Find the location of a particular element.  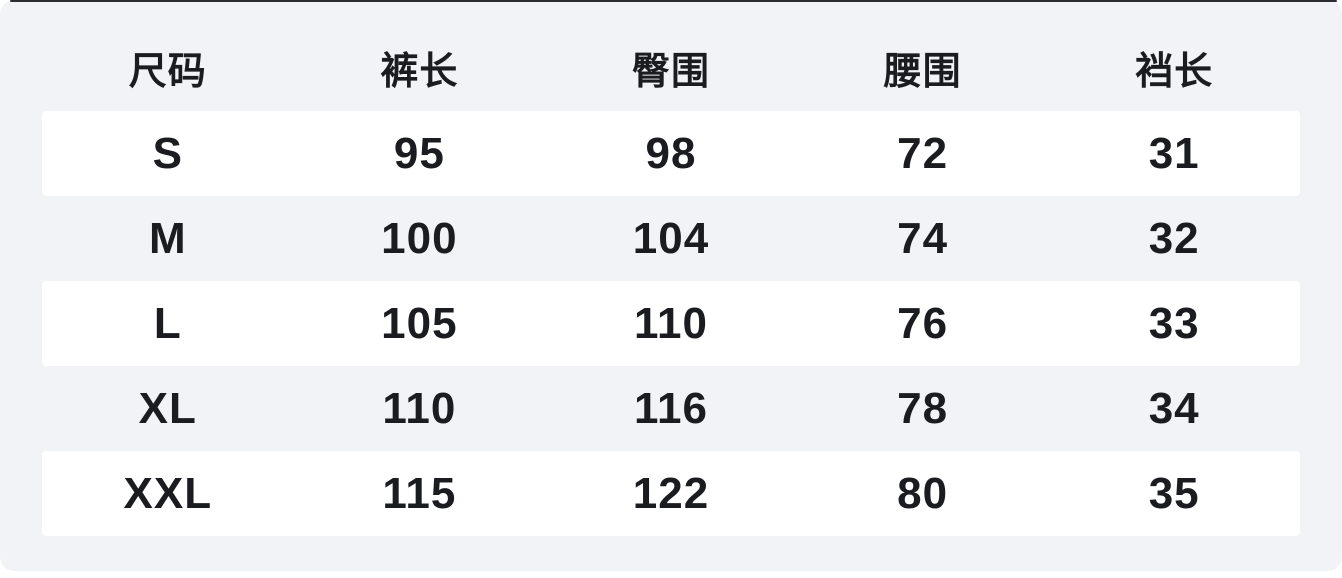

column-header: 裤长 is located at coordinates (419, 71).